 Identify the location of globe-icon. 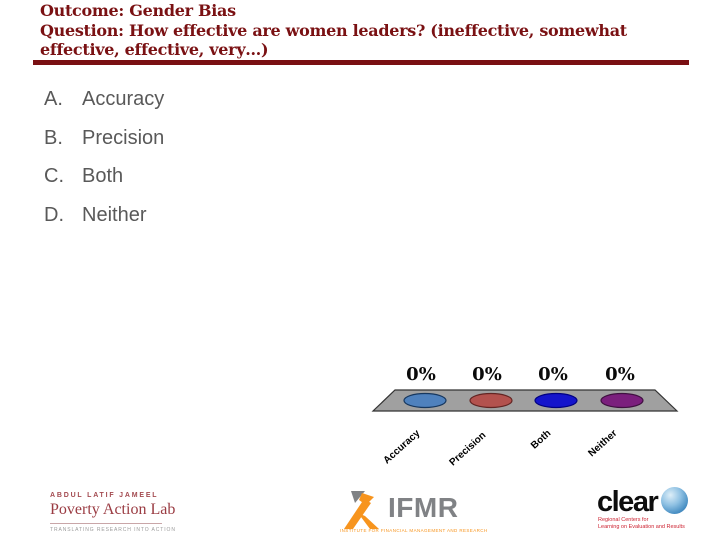
(674, 500).